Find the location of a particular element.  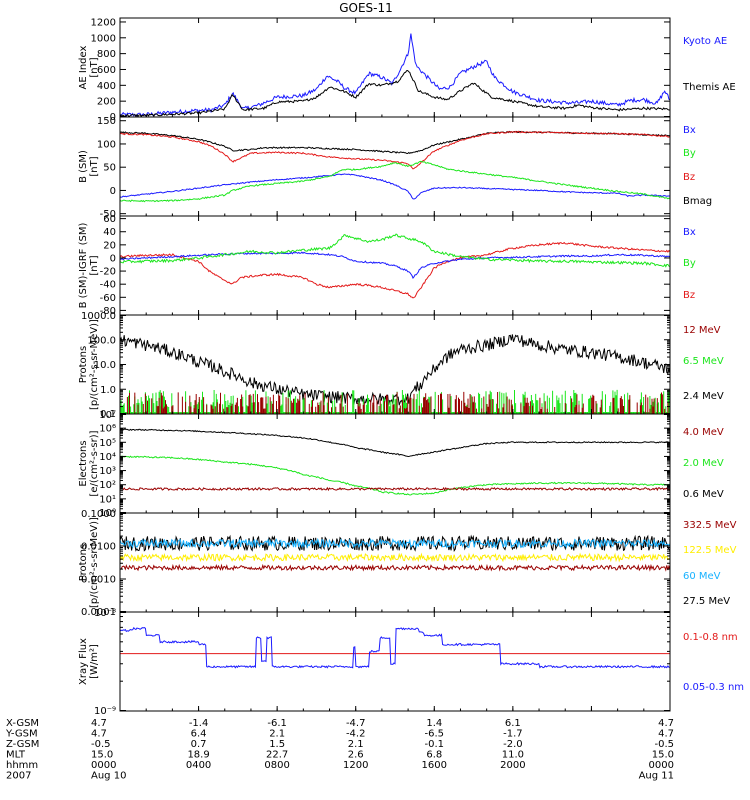

ephemeris-row-label: hhmm is located at coordinates (22, 765).